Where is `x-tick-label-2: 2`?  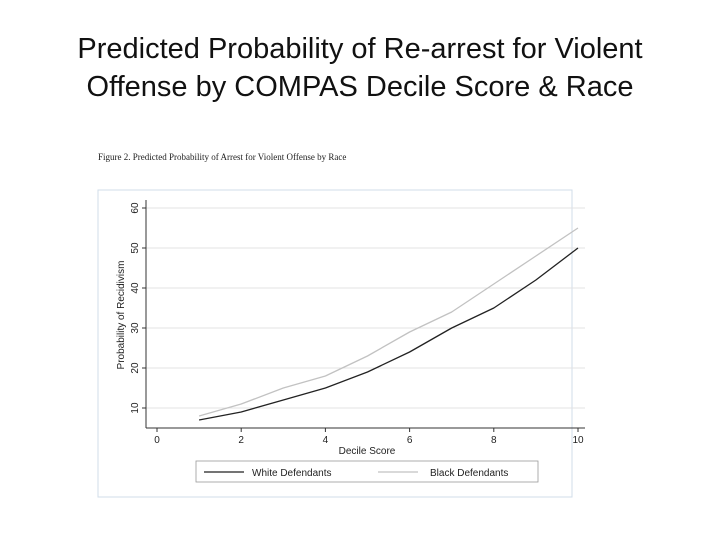
x-tick-label-2: 2 is located at coordinates (241, 440).